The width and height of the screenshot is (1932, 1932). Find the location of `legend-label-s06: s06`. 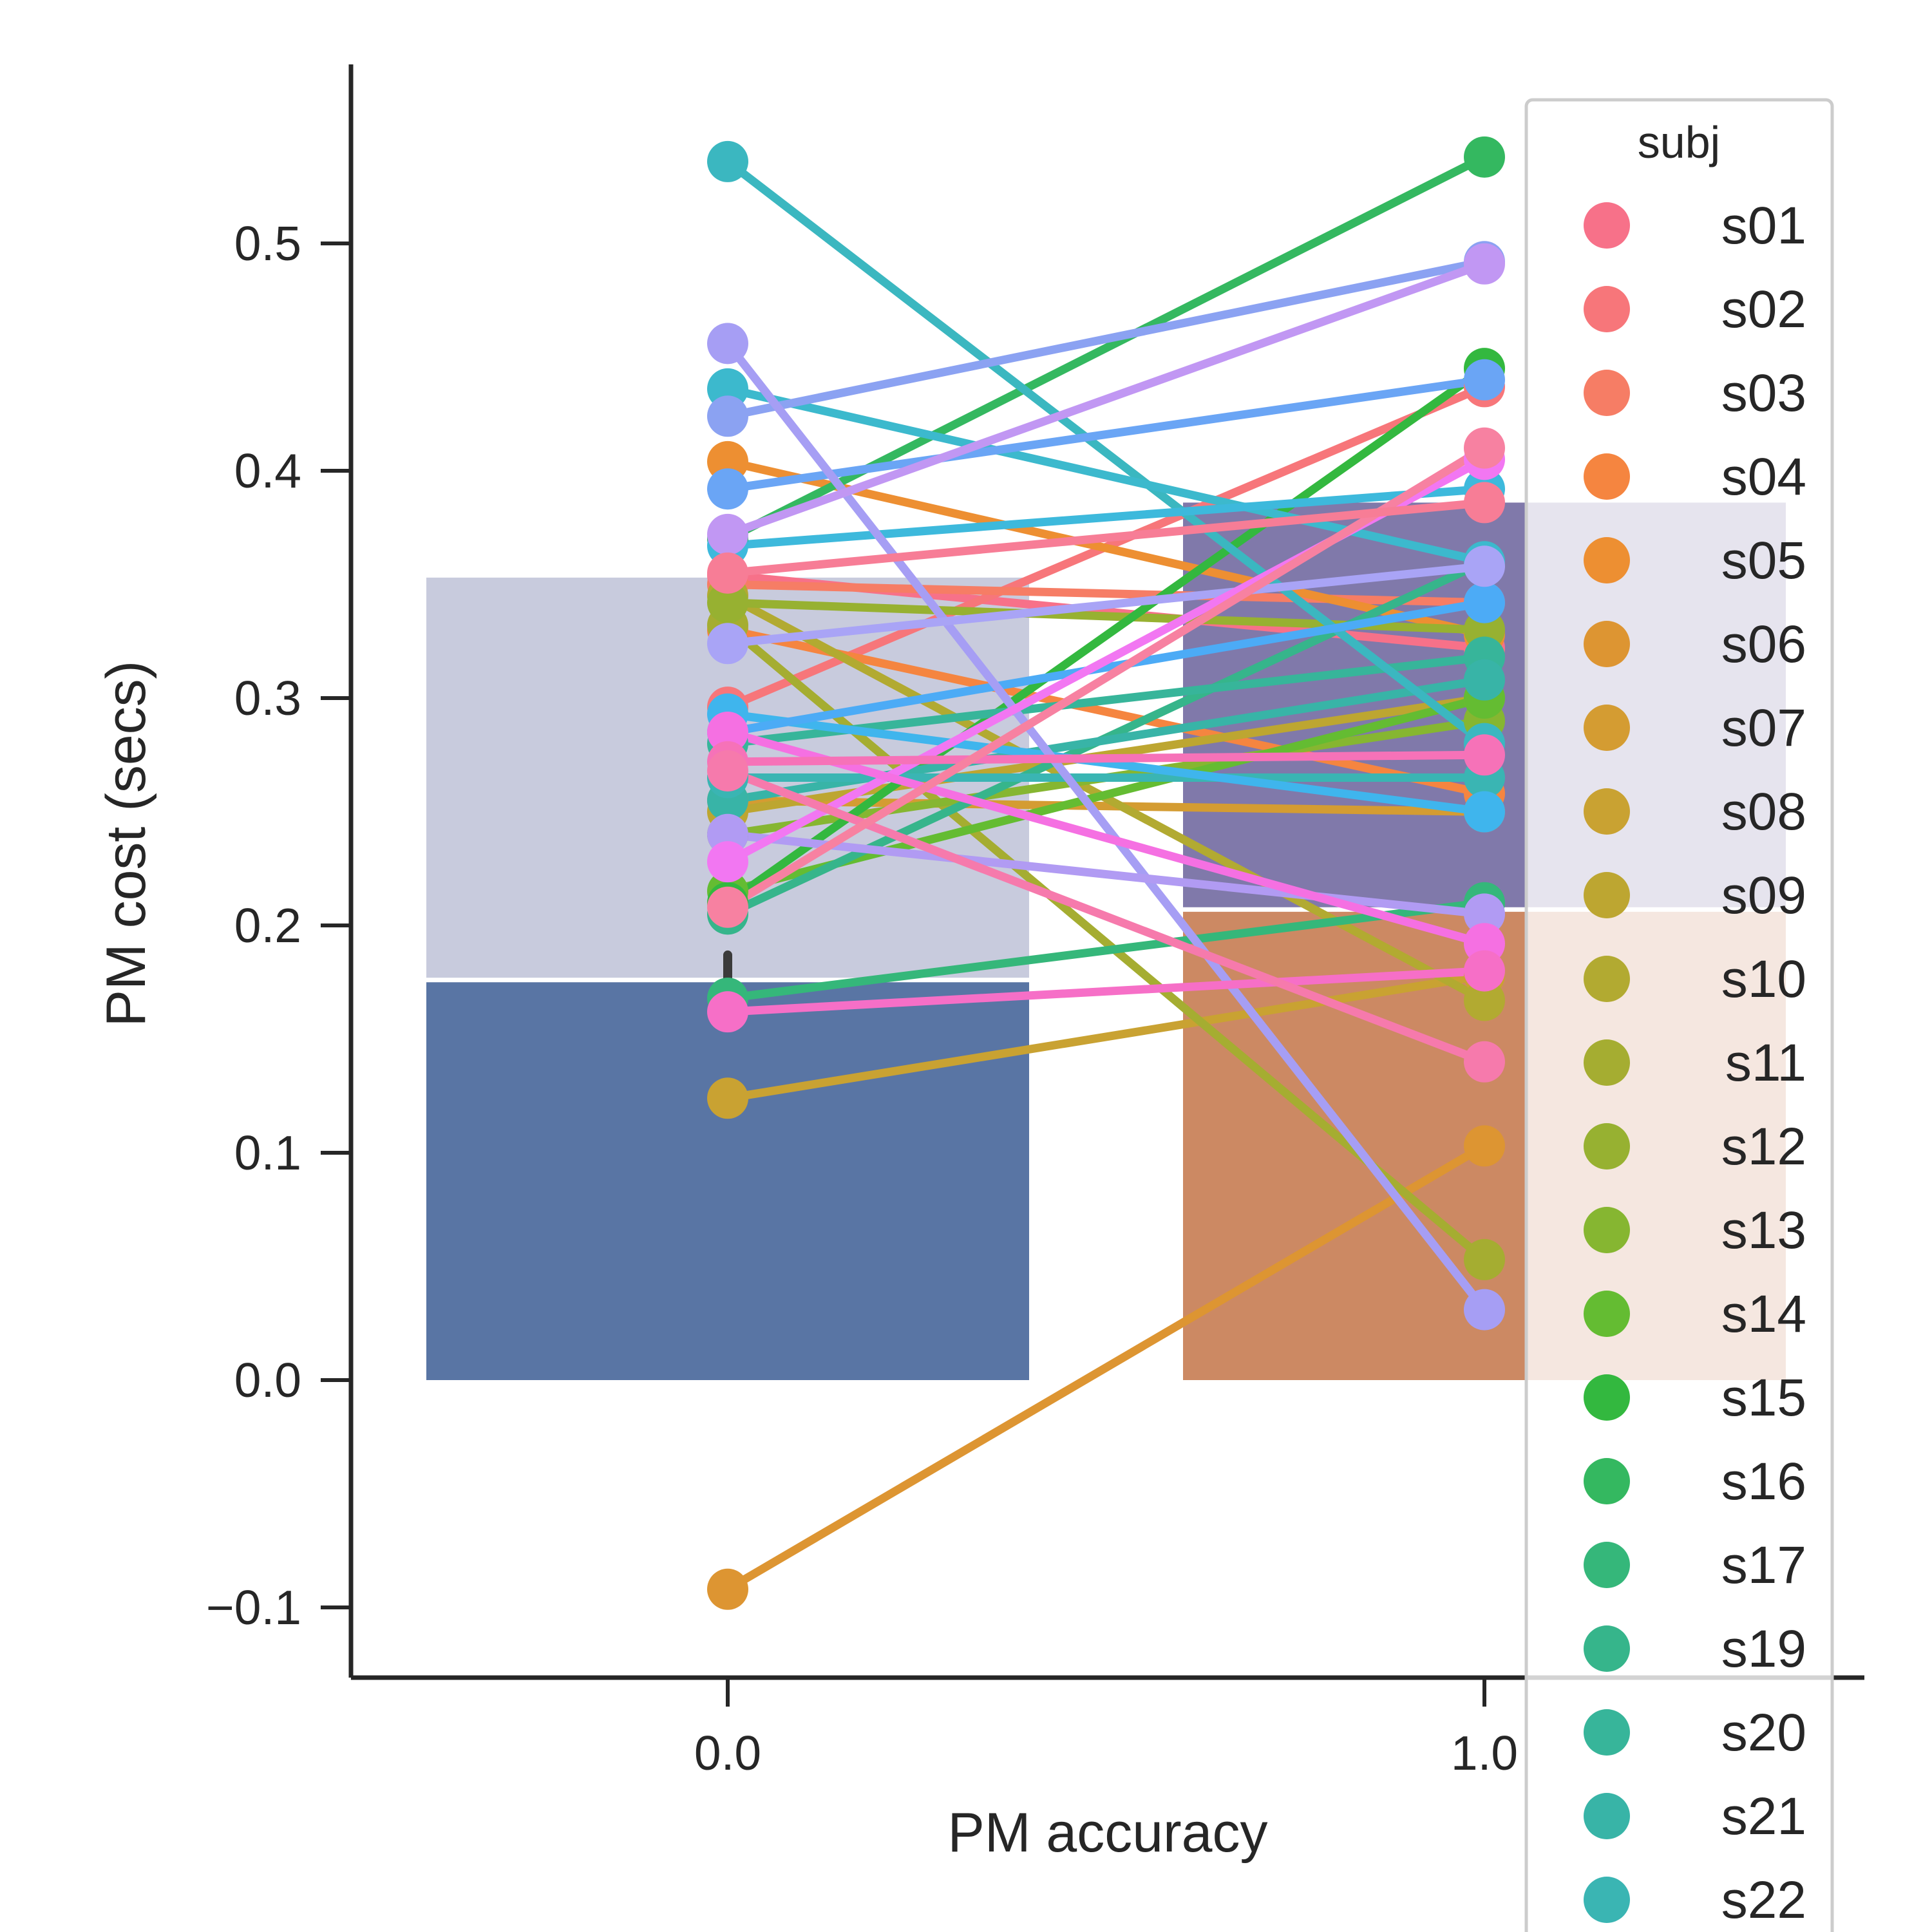

legend-label-s06: s06 is located at coordinates (1764, 644).